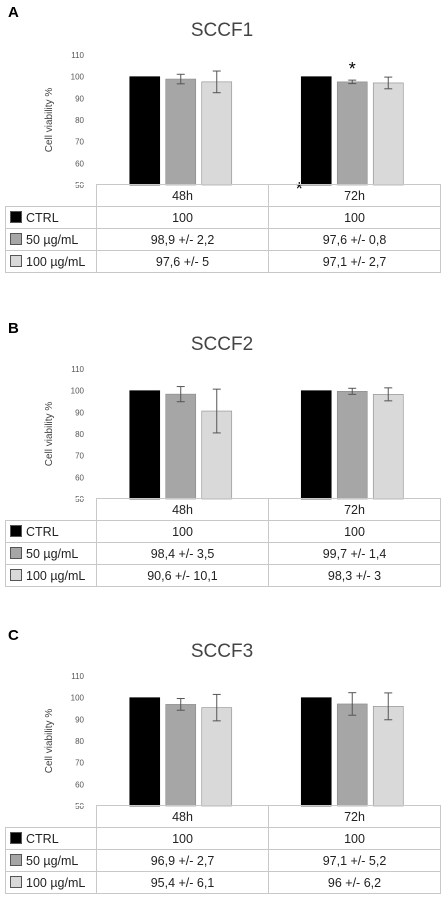 This screenshot has height=907, width=446. I want to click on panel-letter: B, so click(13, 328).